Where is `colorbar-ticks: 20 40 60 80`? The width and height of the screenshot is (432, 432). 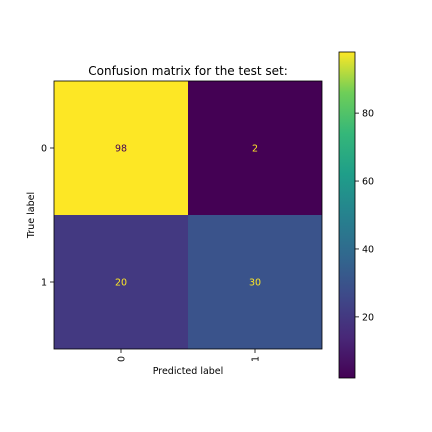 colorbar-ticks: 20 40 60 80 is located at coordinates (364, 216).